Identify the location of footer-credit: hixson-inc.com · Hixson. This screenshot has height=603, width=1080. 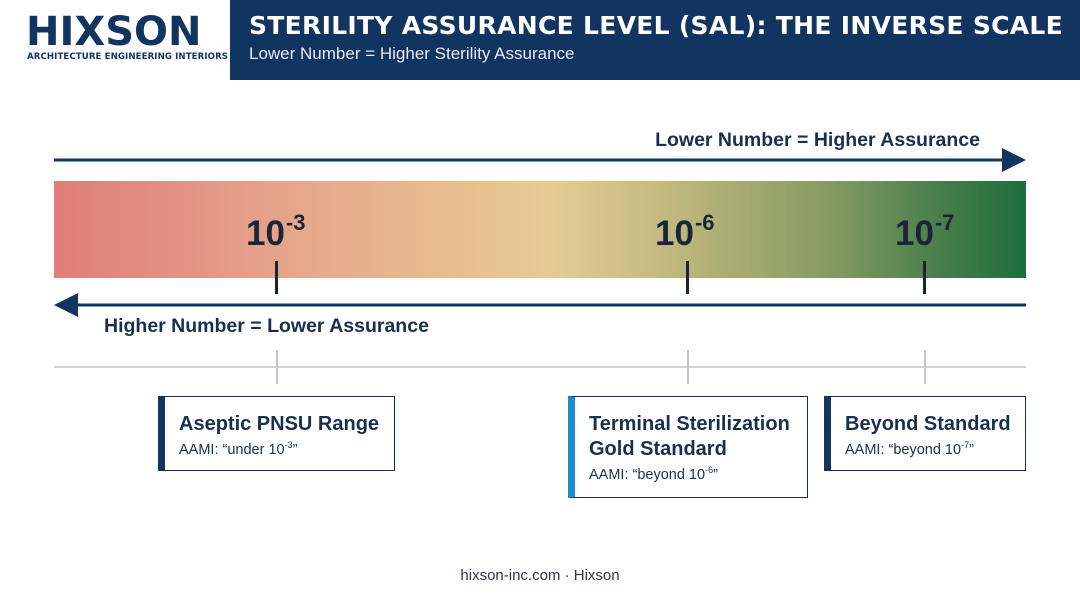
(540, 575).